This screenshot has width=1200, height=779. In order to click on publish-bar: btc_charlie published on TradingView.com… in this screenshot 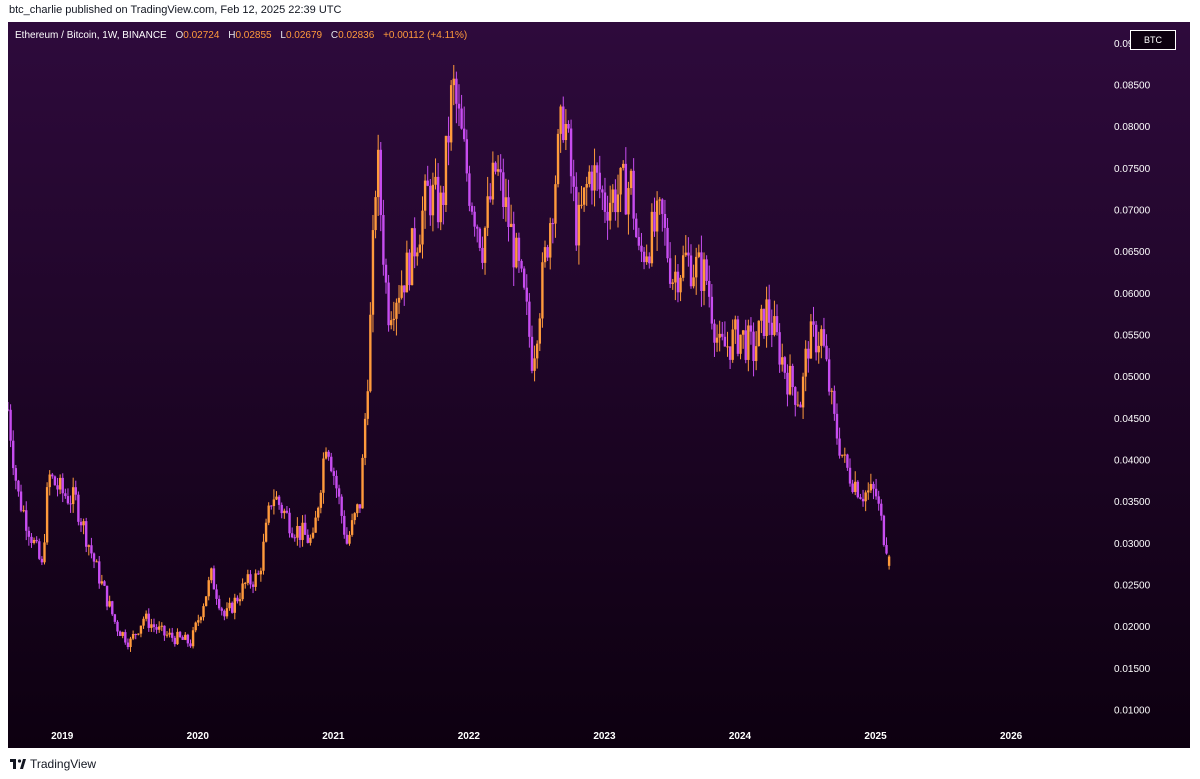, I will do `click(600, 11)`.